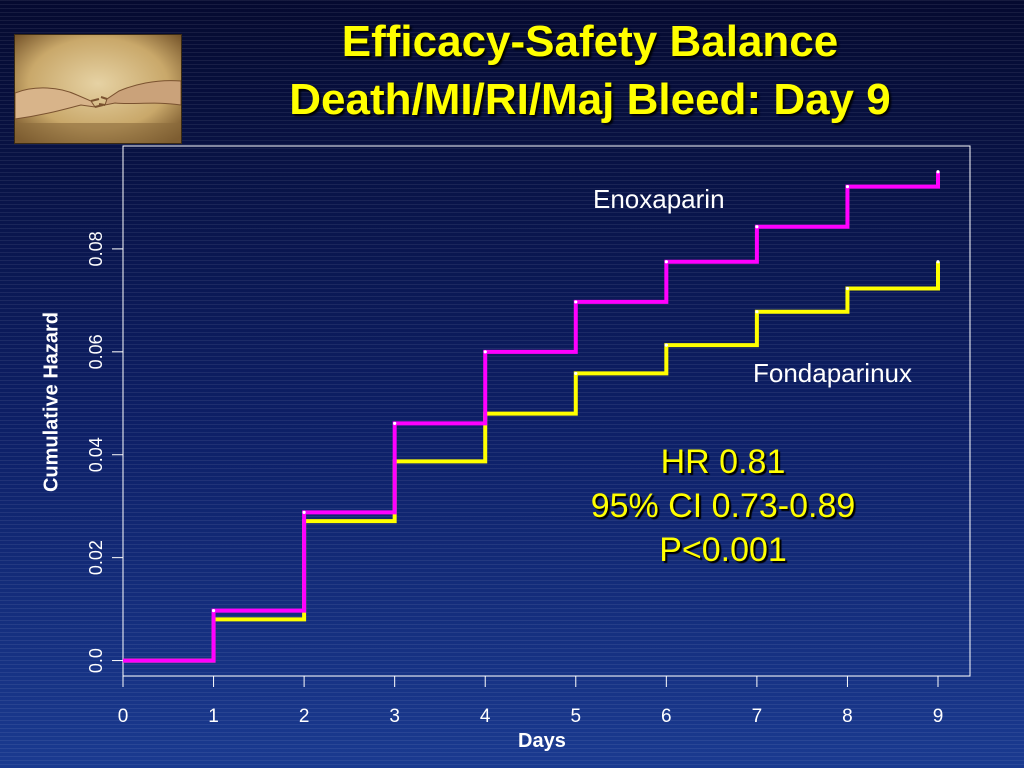 The image size is (1024, 768). What do you see at coordinates (757, 716) in the screenshot?
I see `x-tick-label: 7` at bounding box center [757, 716].